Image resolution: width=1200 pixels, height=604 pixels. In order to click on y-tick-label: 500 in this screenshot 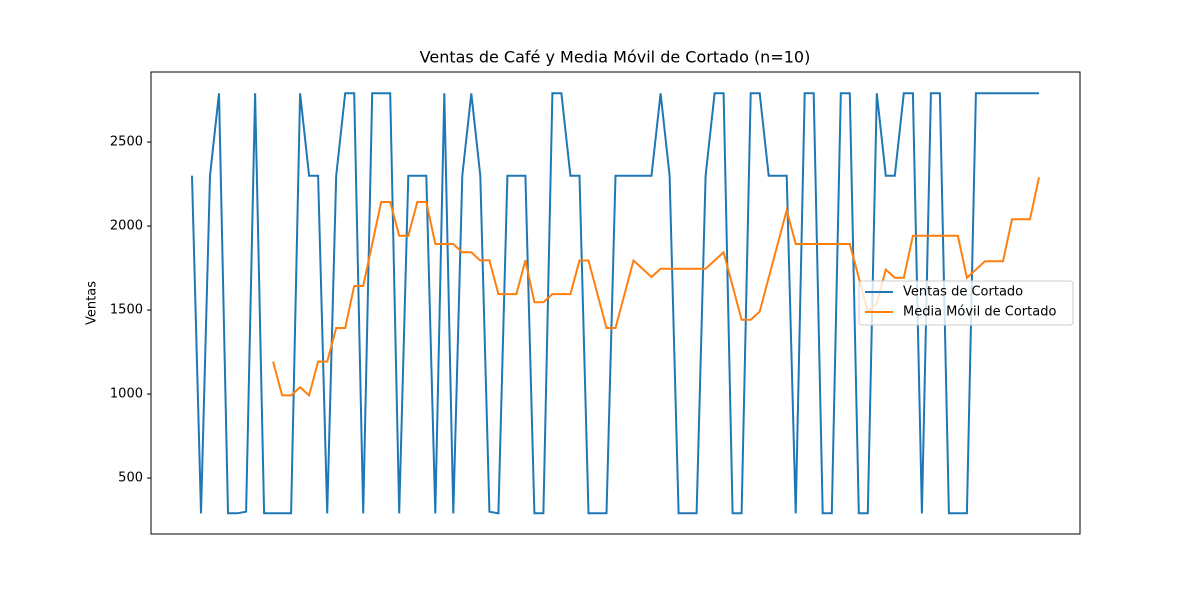, I will do `click(130, 478)`.